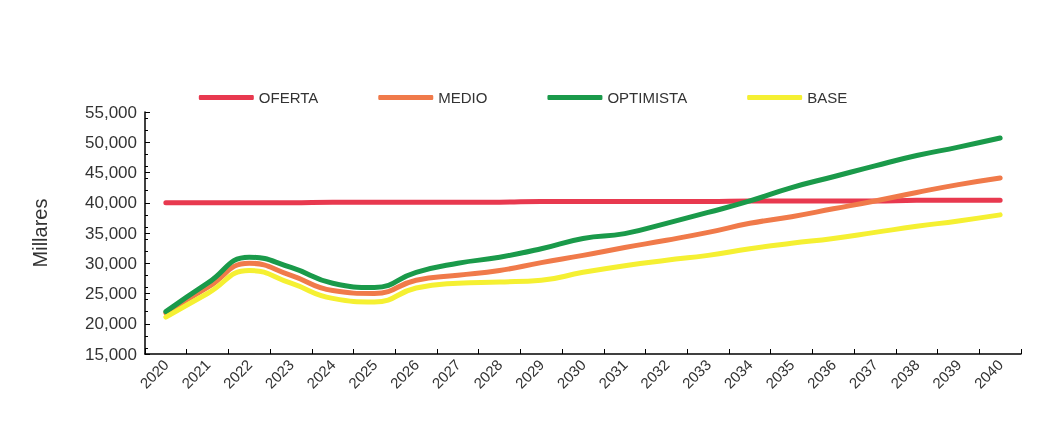  I want to click on y-tick-label: 45,000, so click(111, 172).